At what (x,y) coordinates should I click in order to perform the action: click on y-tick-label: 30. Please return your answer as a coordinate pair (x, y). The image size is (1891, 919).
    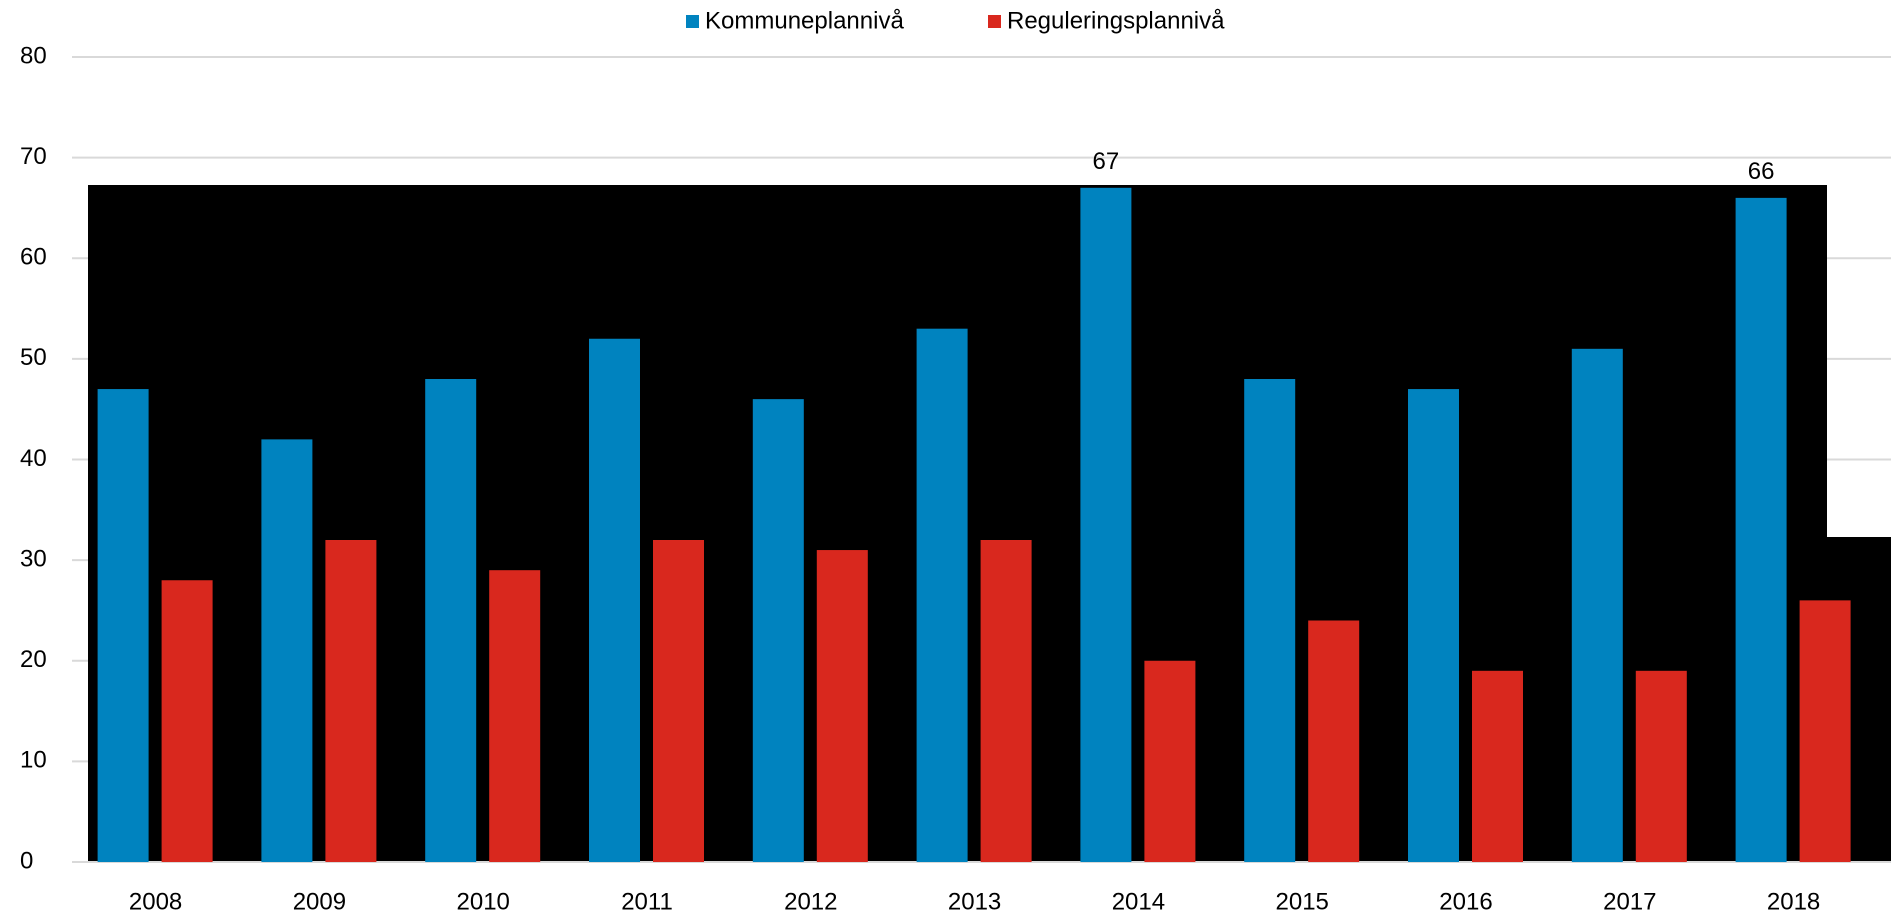
    Looking at the image, I should click on (33, 558).